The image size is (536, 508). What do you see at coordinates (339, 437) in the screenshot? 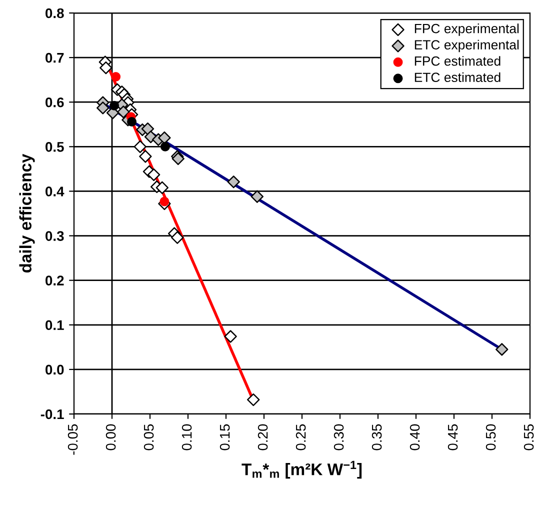
I see `x-tick-label: 0.30` at bounding box center [339, 437].